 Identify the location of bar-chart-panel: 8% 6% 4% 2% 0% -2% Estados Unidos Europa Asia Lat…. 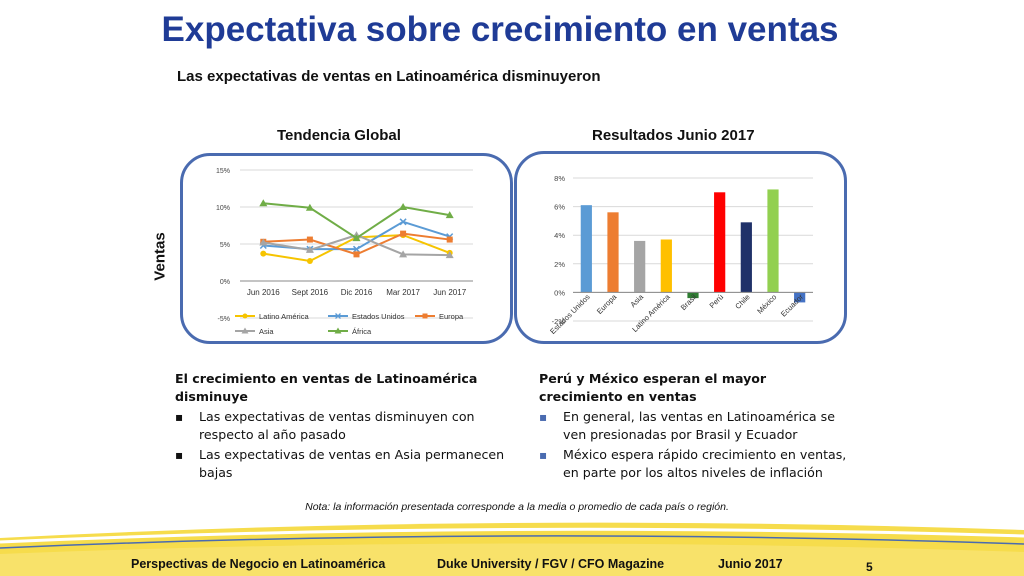
(680, 247).